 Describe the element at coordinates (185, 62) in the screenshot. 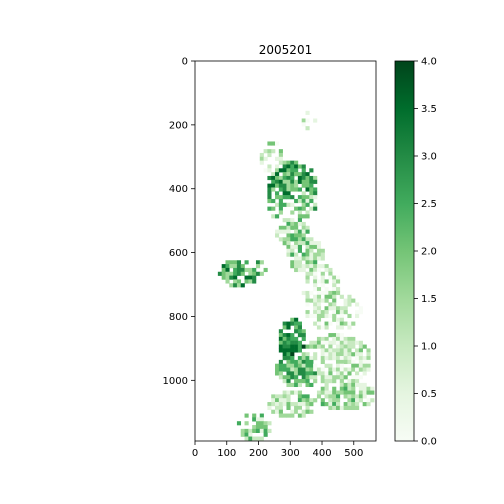

I see `y-tick-label: 0` at that location.